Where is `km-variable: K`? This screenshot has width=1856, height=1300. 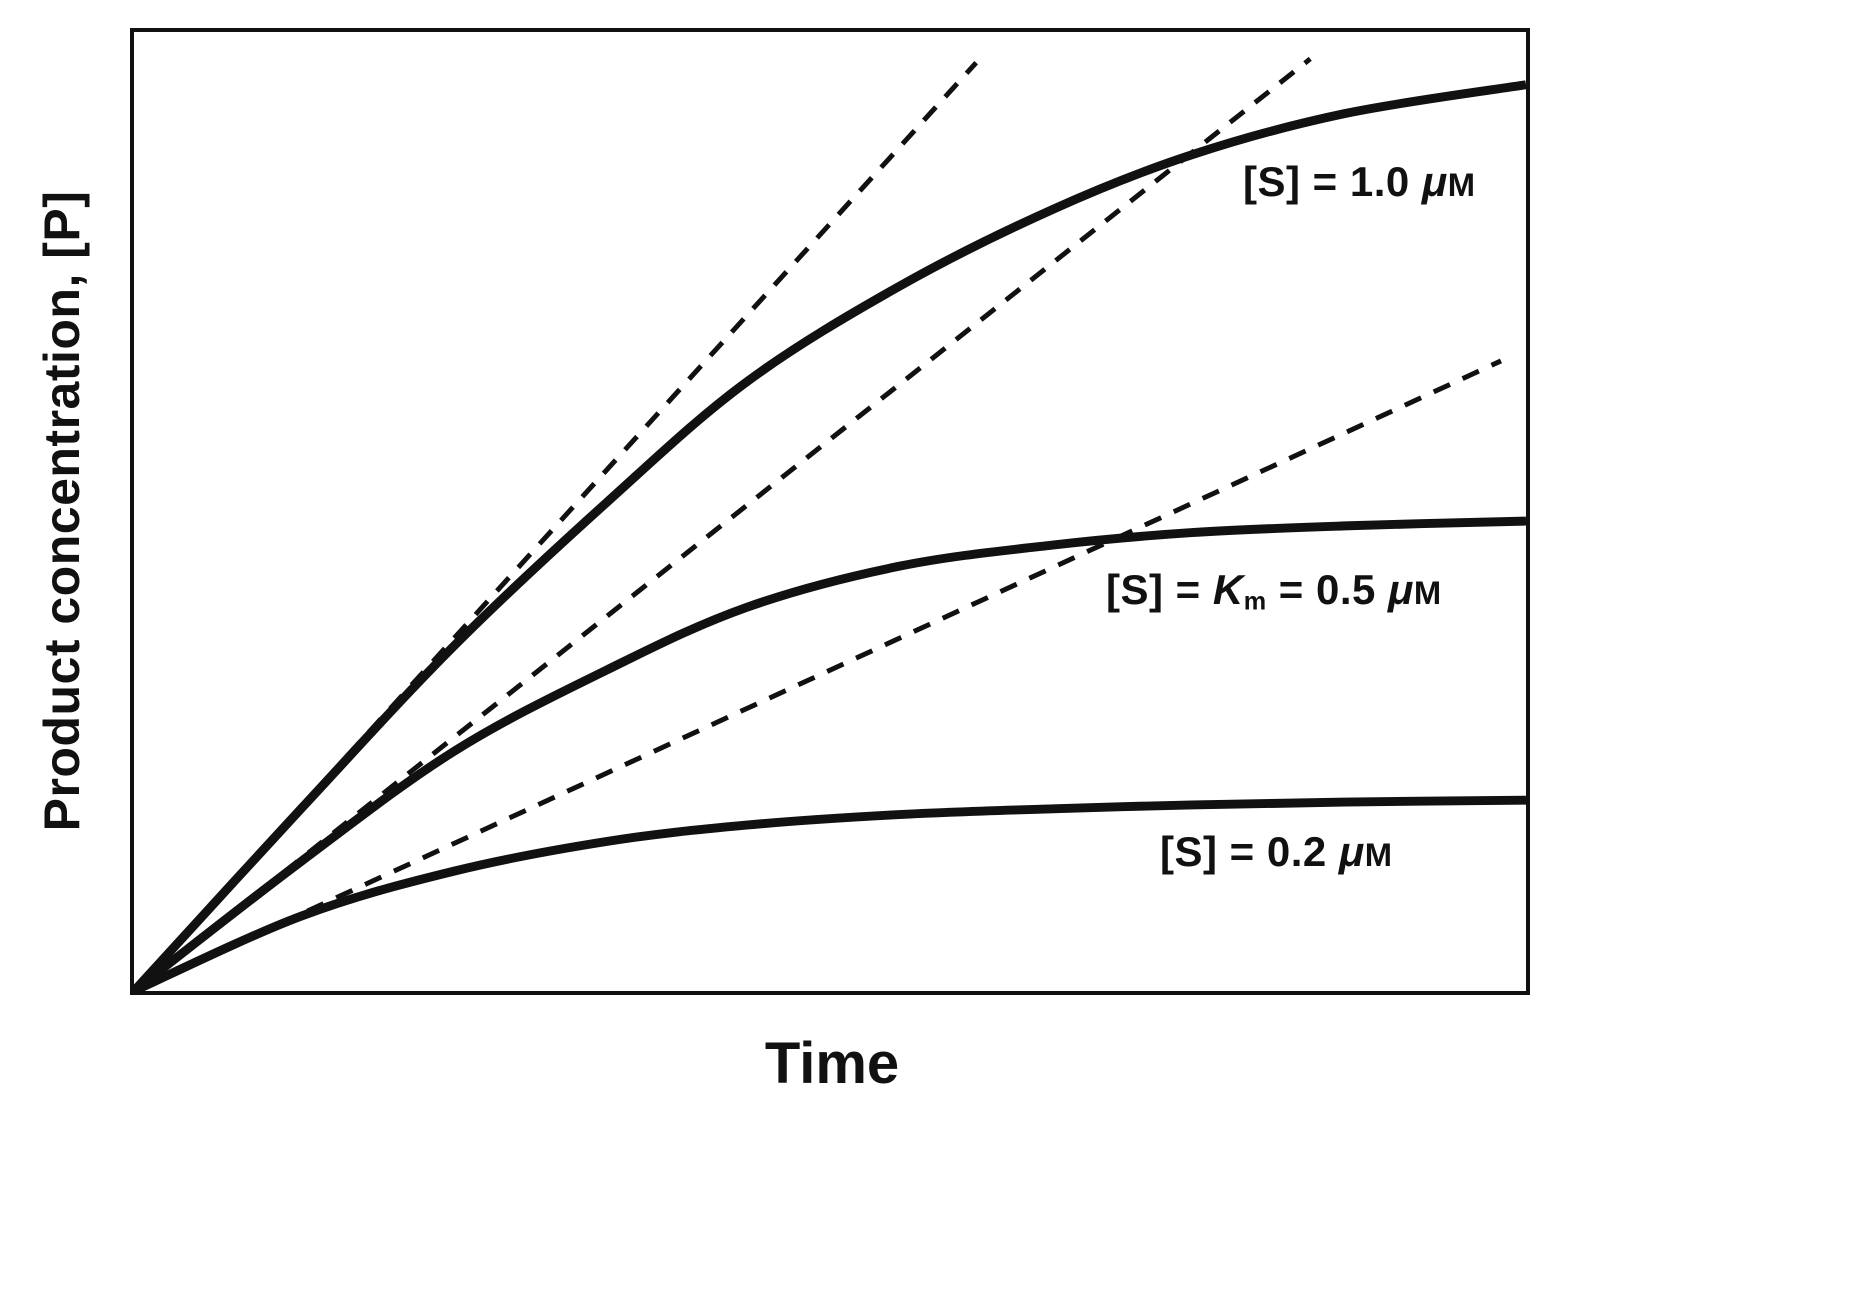
km-variable: K is located at coordinates (1228, 589).